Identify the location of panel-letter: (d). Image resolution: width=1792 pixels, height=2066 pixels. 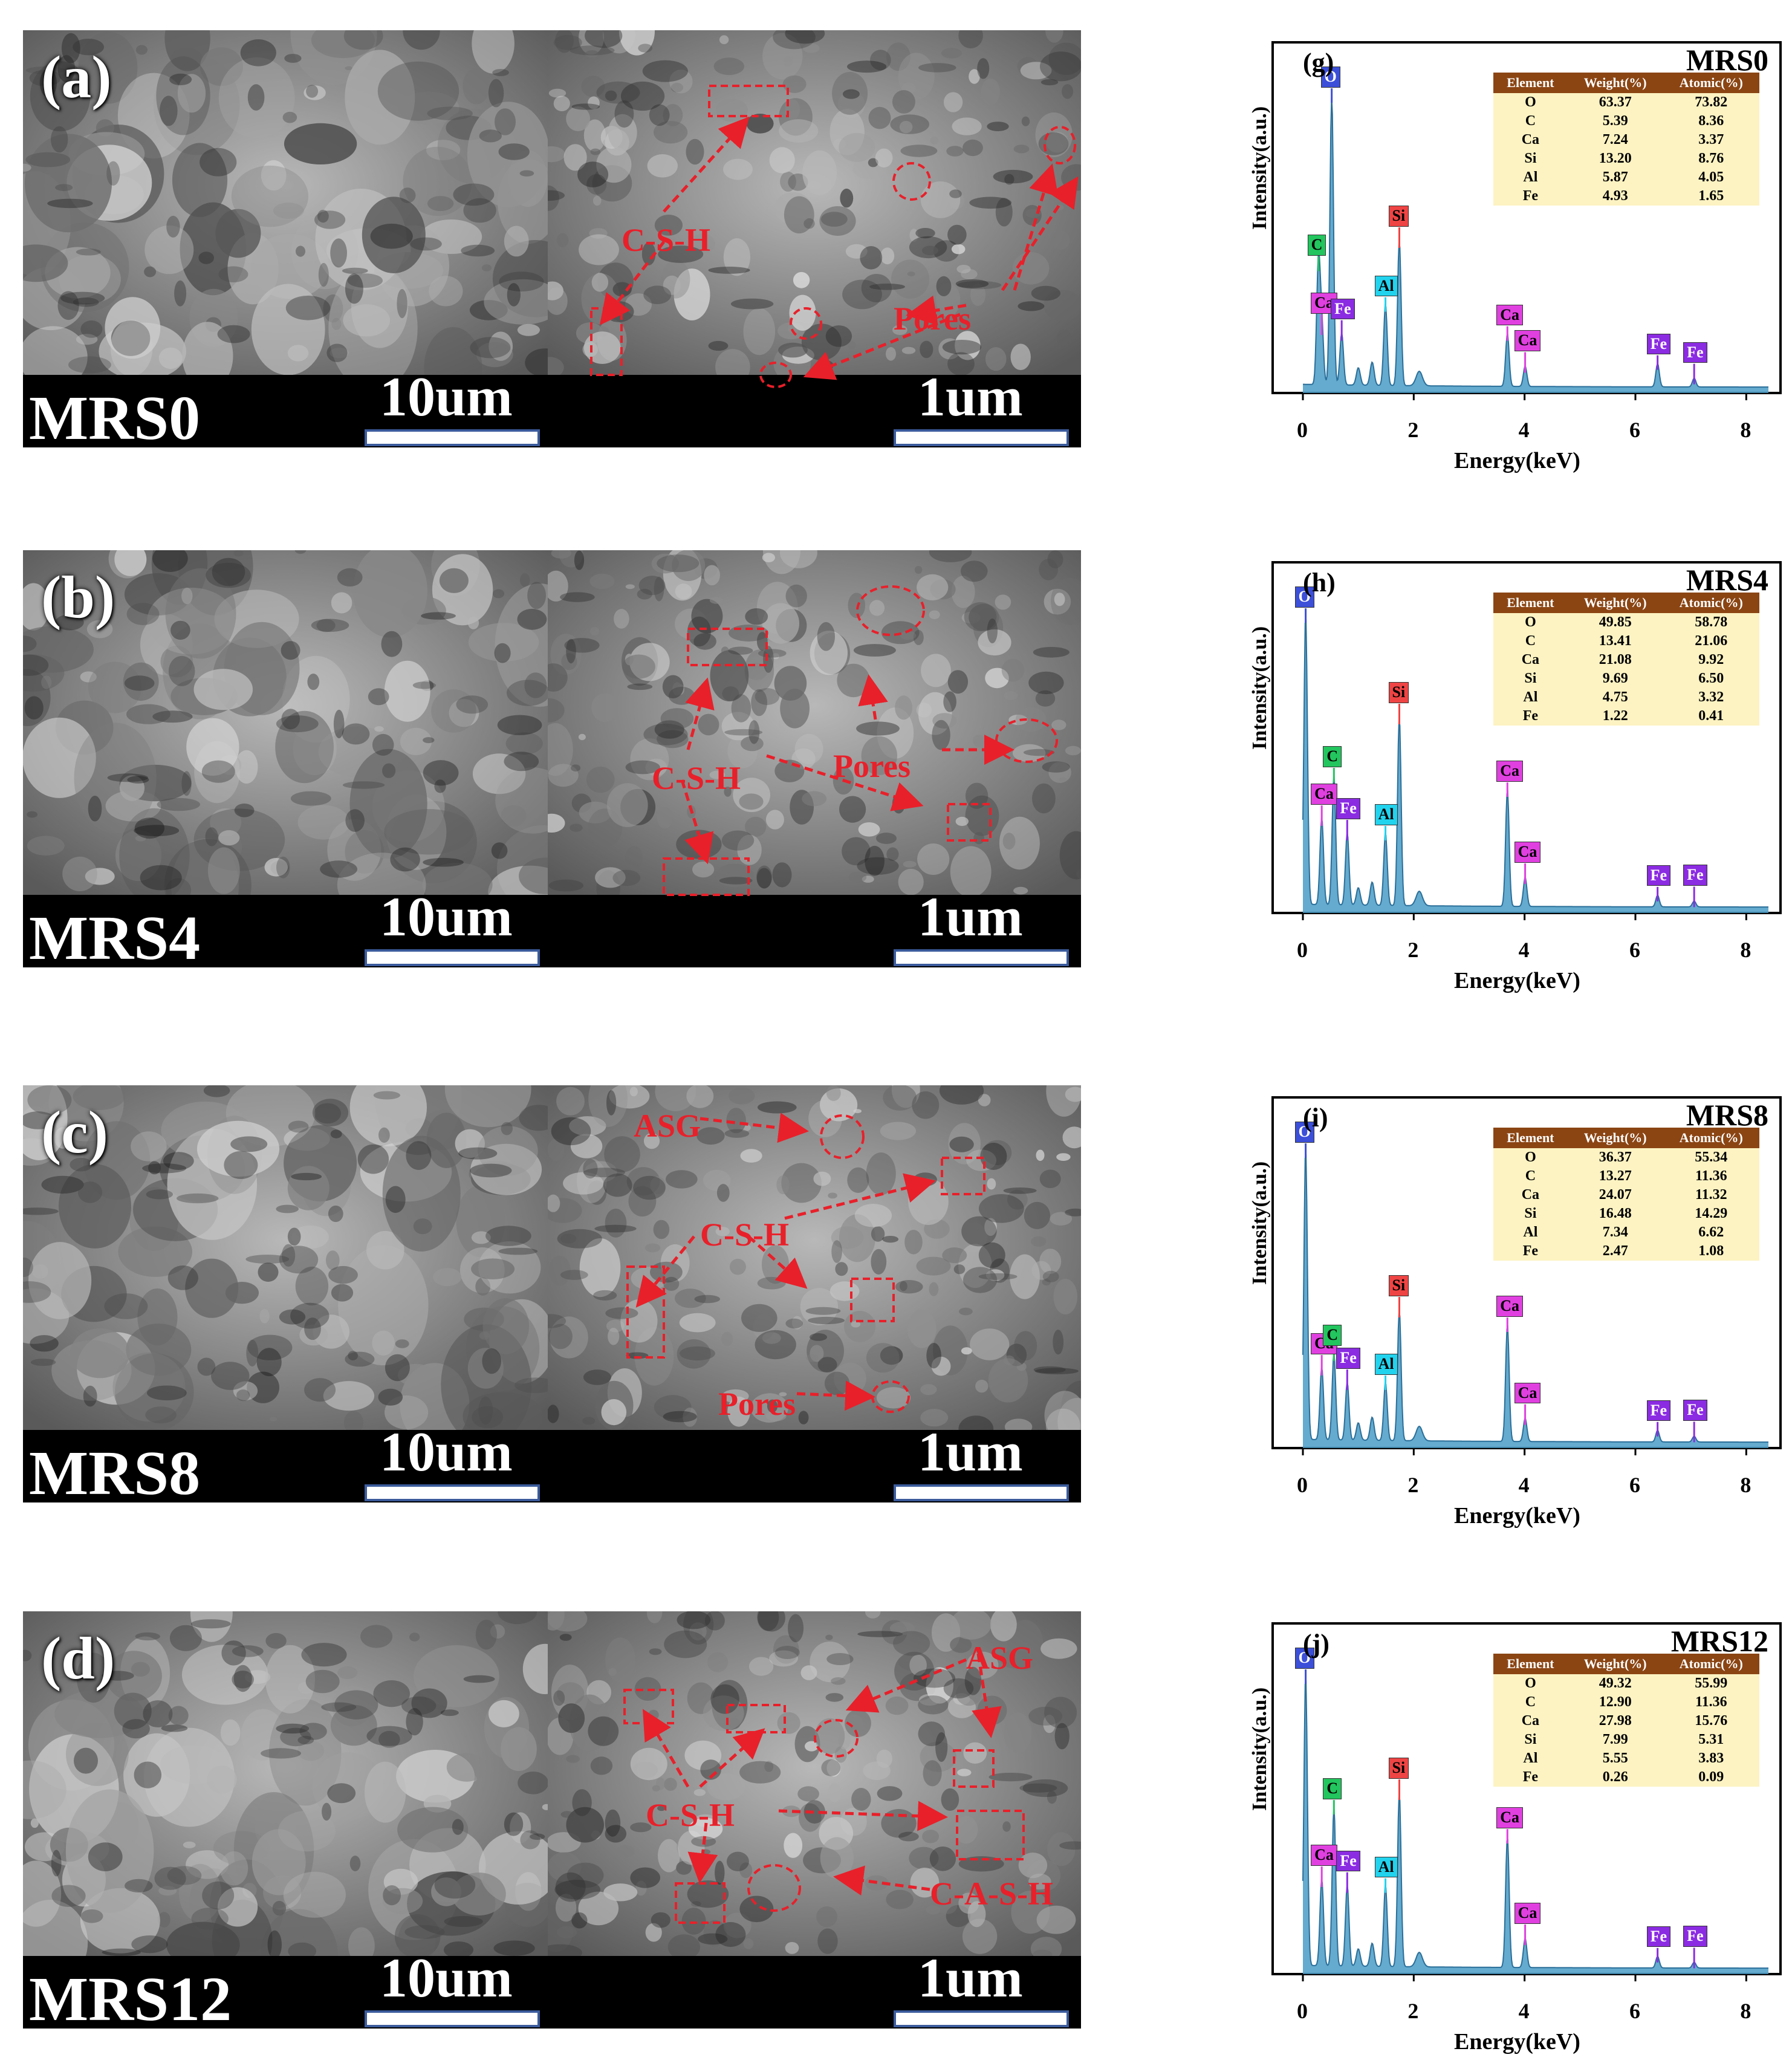
(78, 1658).